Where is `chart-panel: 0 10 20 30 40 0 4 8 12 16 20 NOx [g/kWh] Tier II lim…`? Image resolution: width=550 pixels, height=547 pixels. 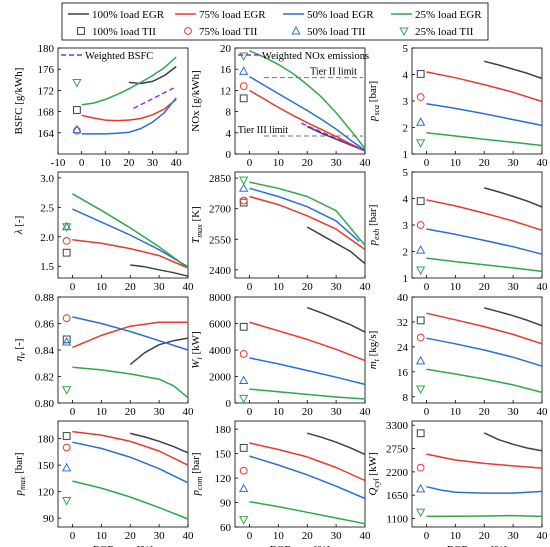 chart-panel: 0 10 20 30 40 0 4 8 12 16 20 NOx [g/kWh] Tier II lim… is located at coordinates (280, 106).